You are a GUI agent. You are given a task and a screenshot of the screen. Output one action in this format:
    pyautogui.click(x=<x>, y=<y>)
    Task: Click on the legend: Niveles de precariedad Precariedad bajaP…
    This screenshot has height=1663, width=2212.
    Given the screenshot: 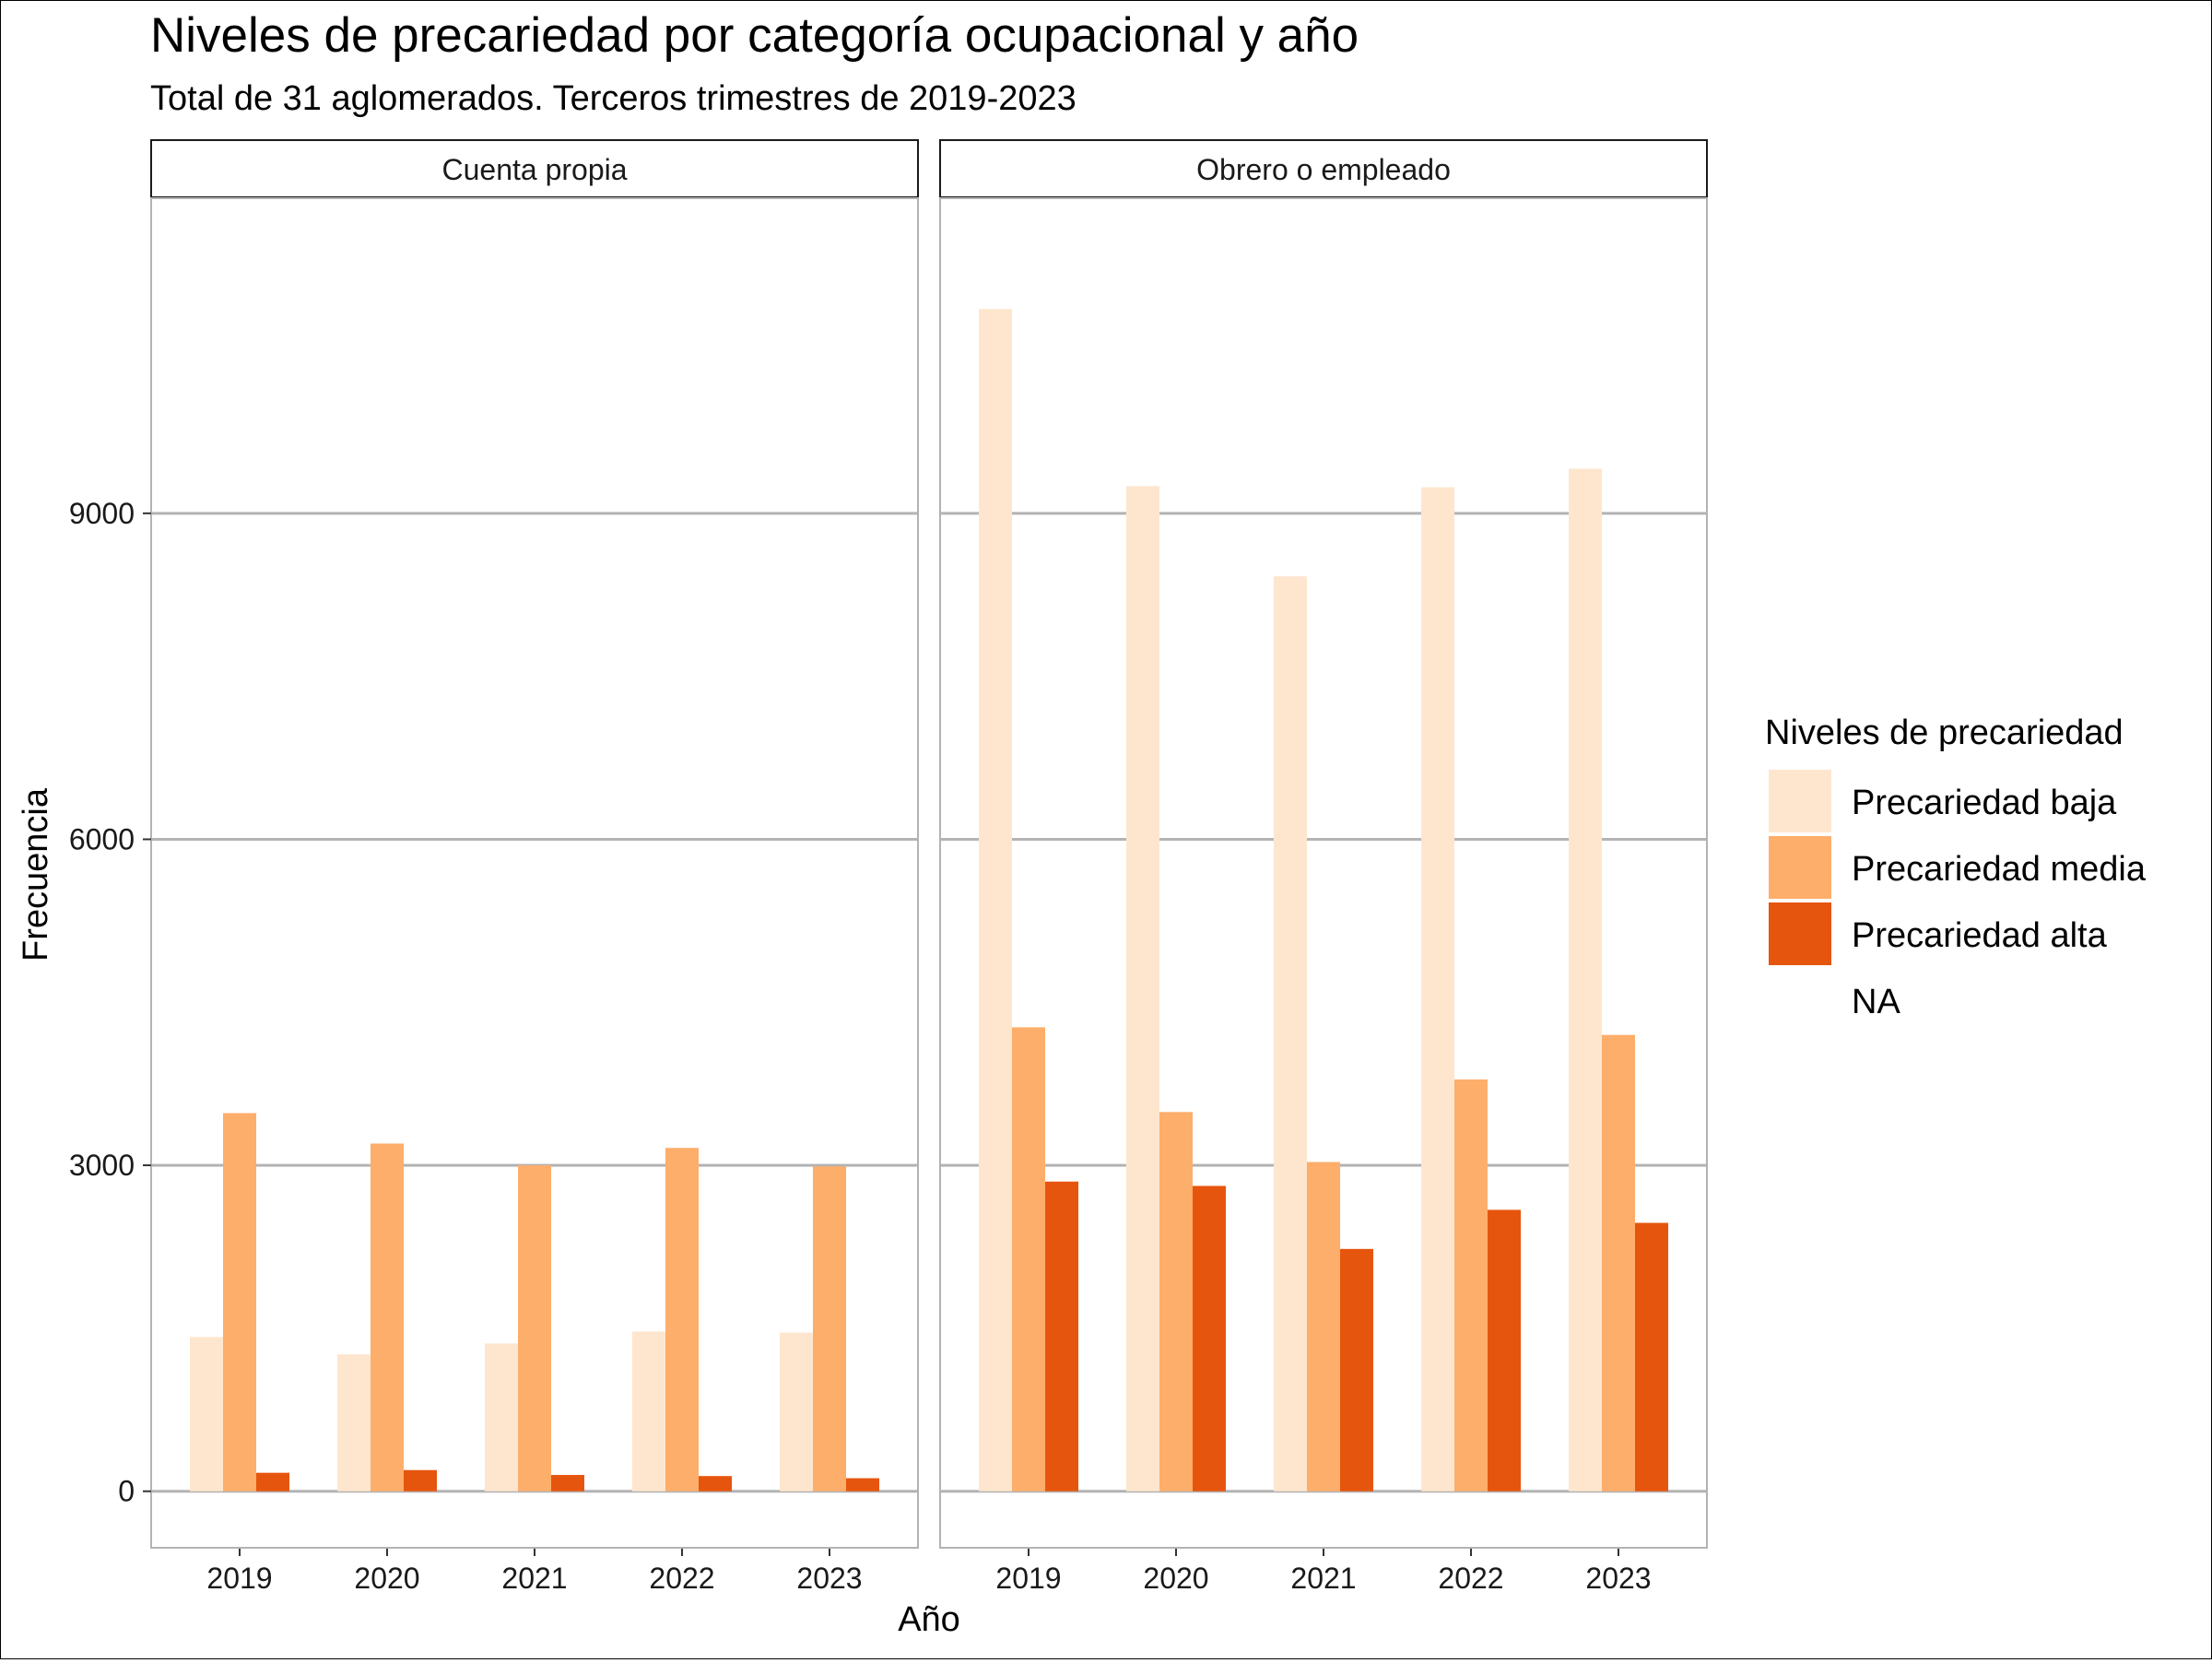 What is the action you would take?
    pyautogui.click(x=1956, y=867)
    